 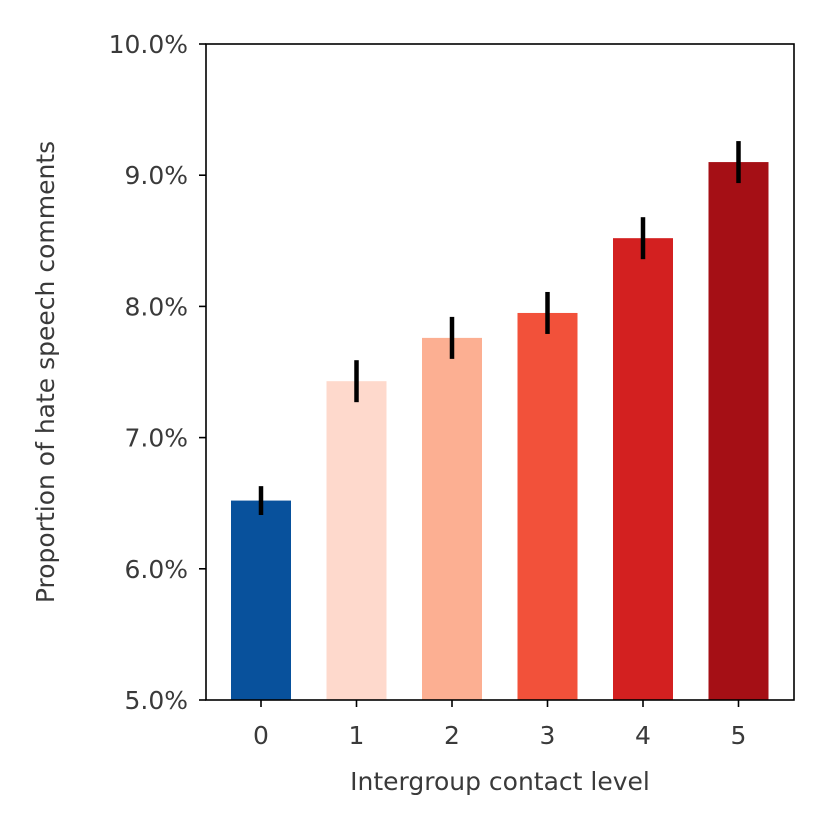 I want to click on y-tick-label-3: 8.0%, so click(x=156, y=306).